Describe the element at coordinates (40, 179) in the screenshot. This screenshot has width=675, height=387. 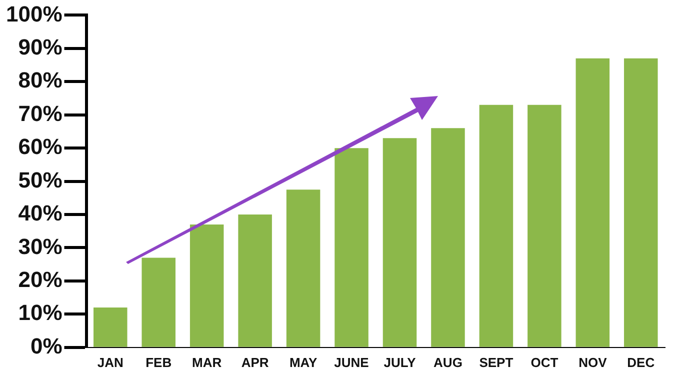
I see `y-tick-label: 50%` at that location.